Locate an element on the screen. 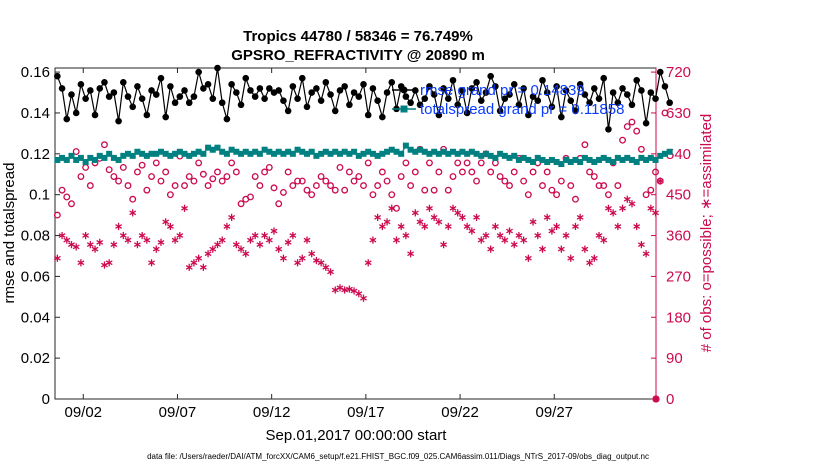 Image resolution: width=830 pixels, height=470 pixels. x-axis-label: Sep.01,2017 00:00:00 start is located at coordinates (357, 435).